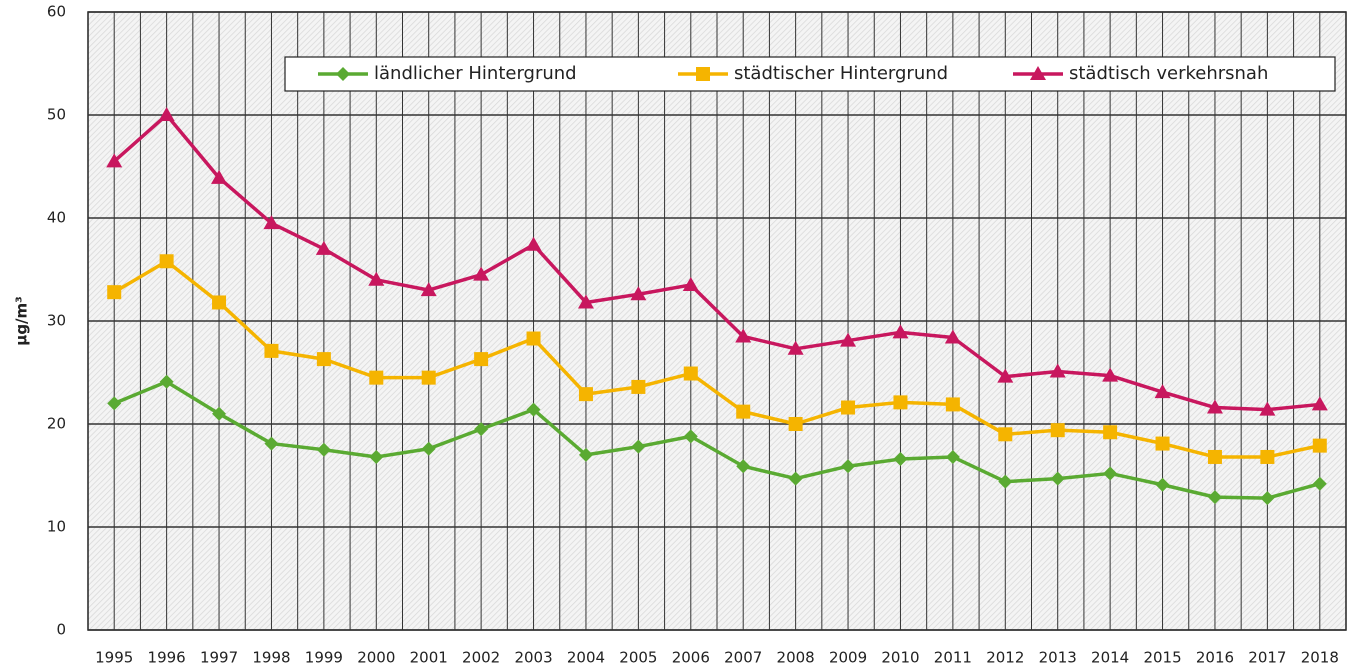  Describe the element at coordinates (691, 658) in the screenshot. I see `x-tick-label: 2006` at that location.